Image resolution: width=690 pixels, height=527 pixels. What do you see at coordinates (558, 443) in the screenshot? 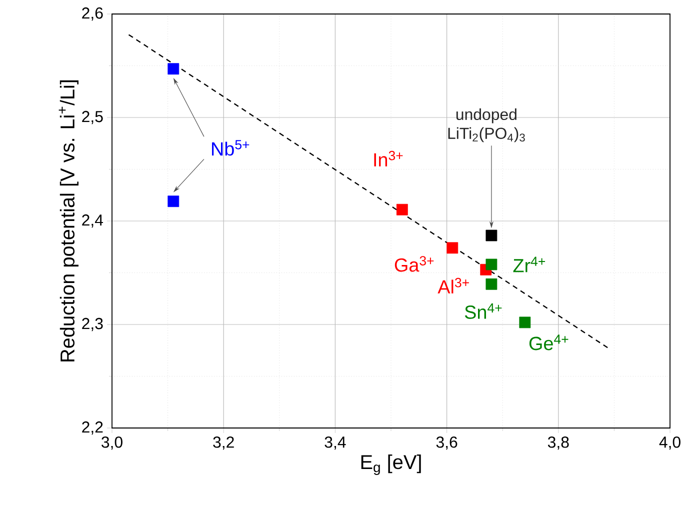
I see `x-tick-label: 3,8` at bounding box center [558, 443].